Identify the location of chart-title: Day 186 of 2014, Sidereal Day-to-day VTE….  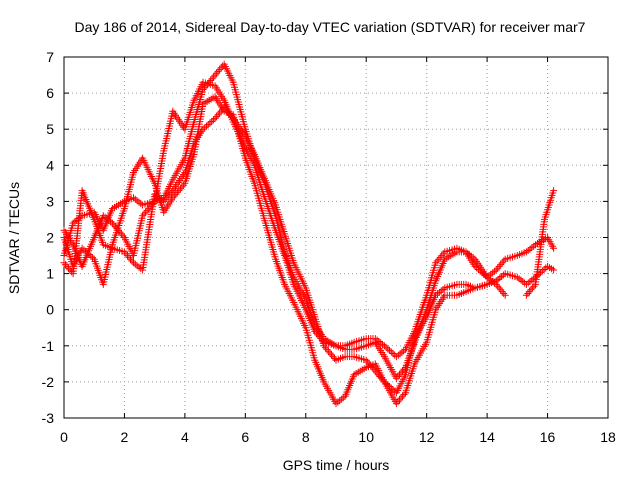
(330, 27).